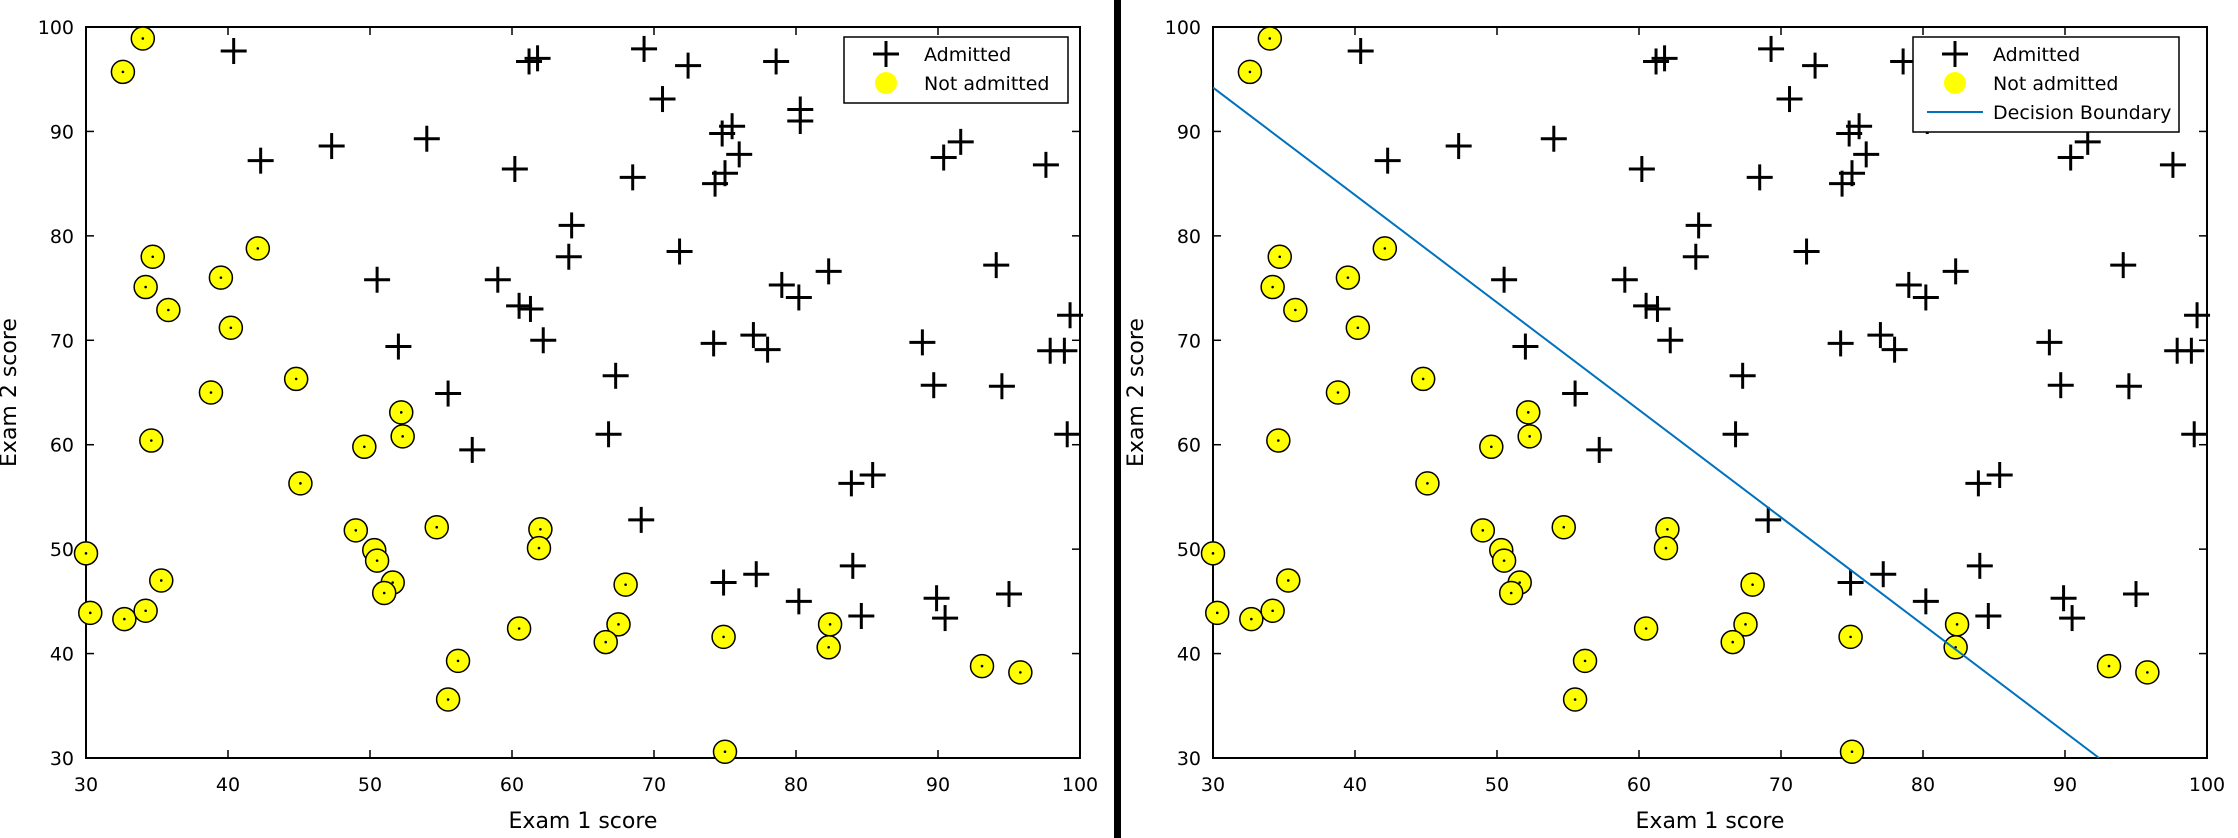 This screenshot has height=838, width=2238. I want to click on legend-label: Decision Boundary, so click(2082, 113).